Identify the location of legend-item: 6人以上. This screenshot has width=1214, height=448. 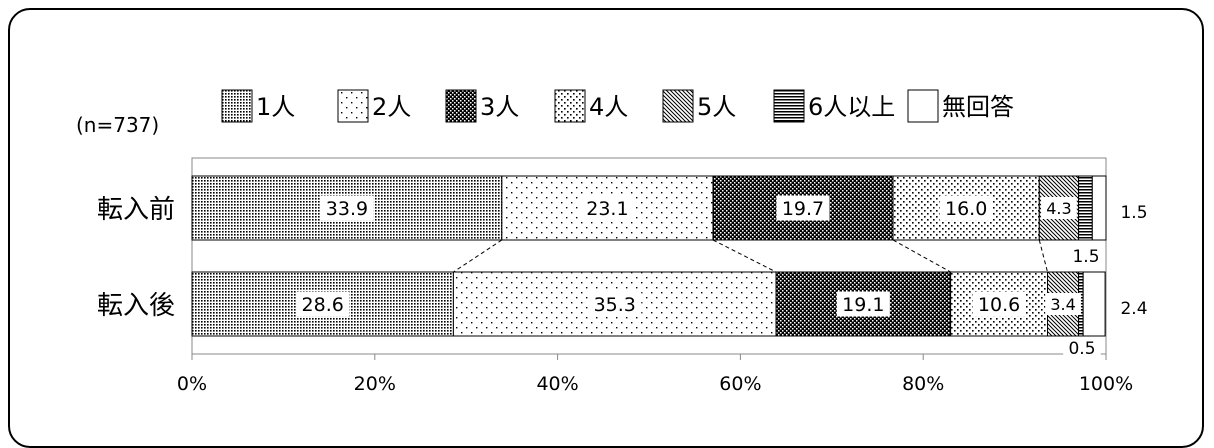
(834, 106).